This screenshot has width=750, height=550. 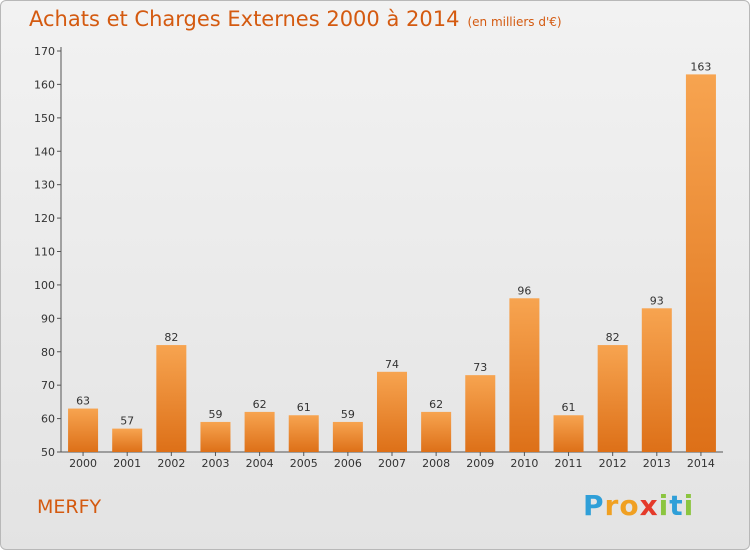 What do you see at coordinates (127, 421) in the screenshot?
I see `data-label: 57` at bounding box center [127, 421].